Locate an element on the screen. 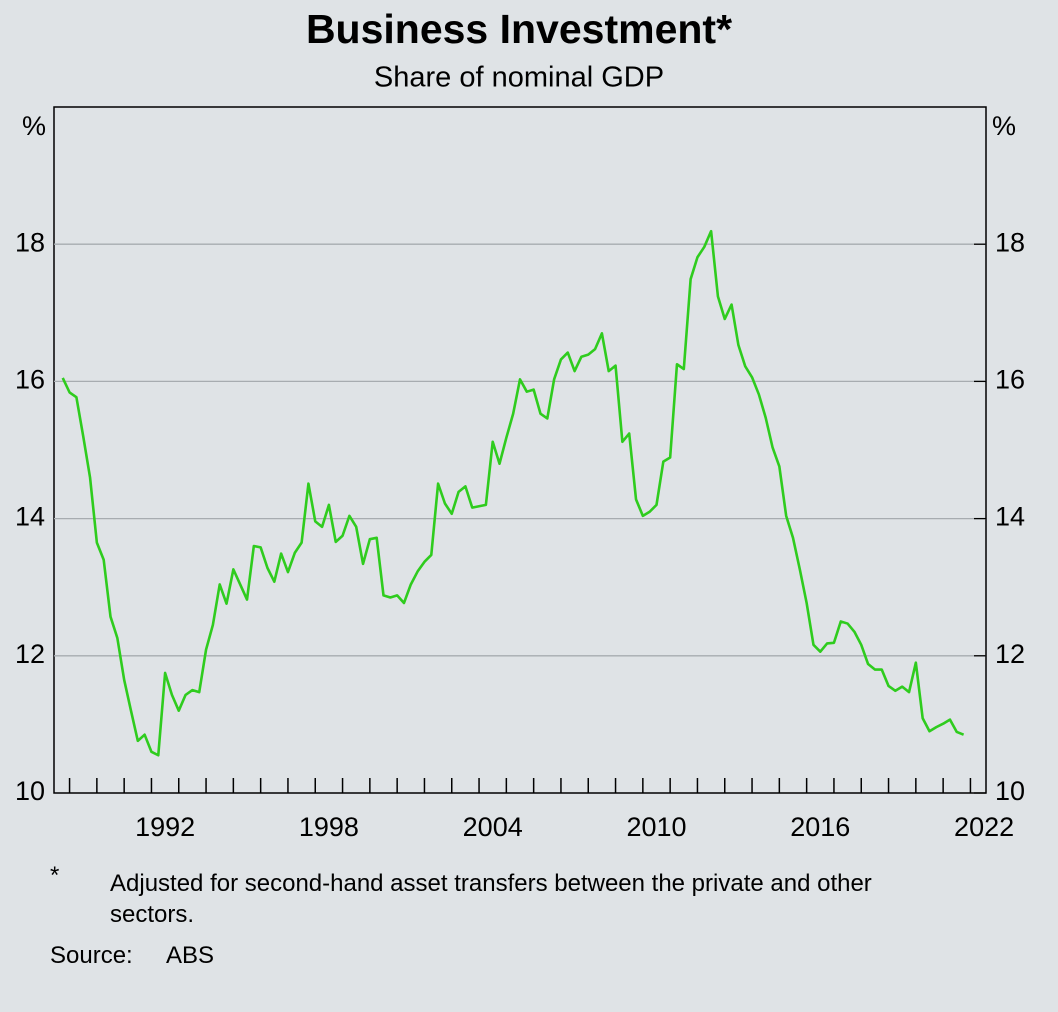 The image size is (1058, 1012). chart-subtitle: Share of nominal GDP is located at coordinates (519, 78).